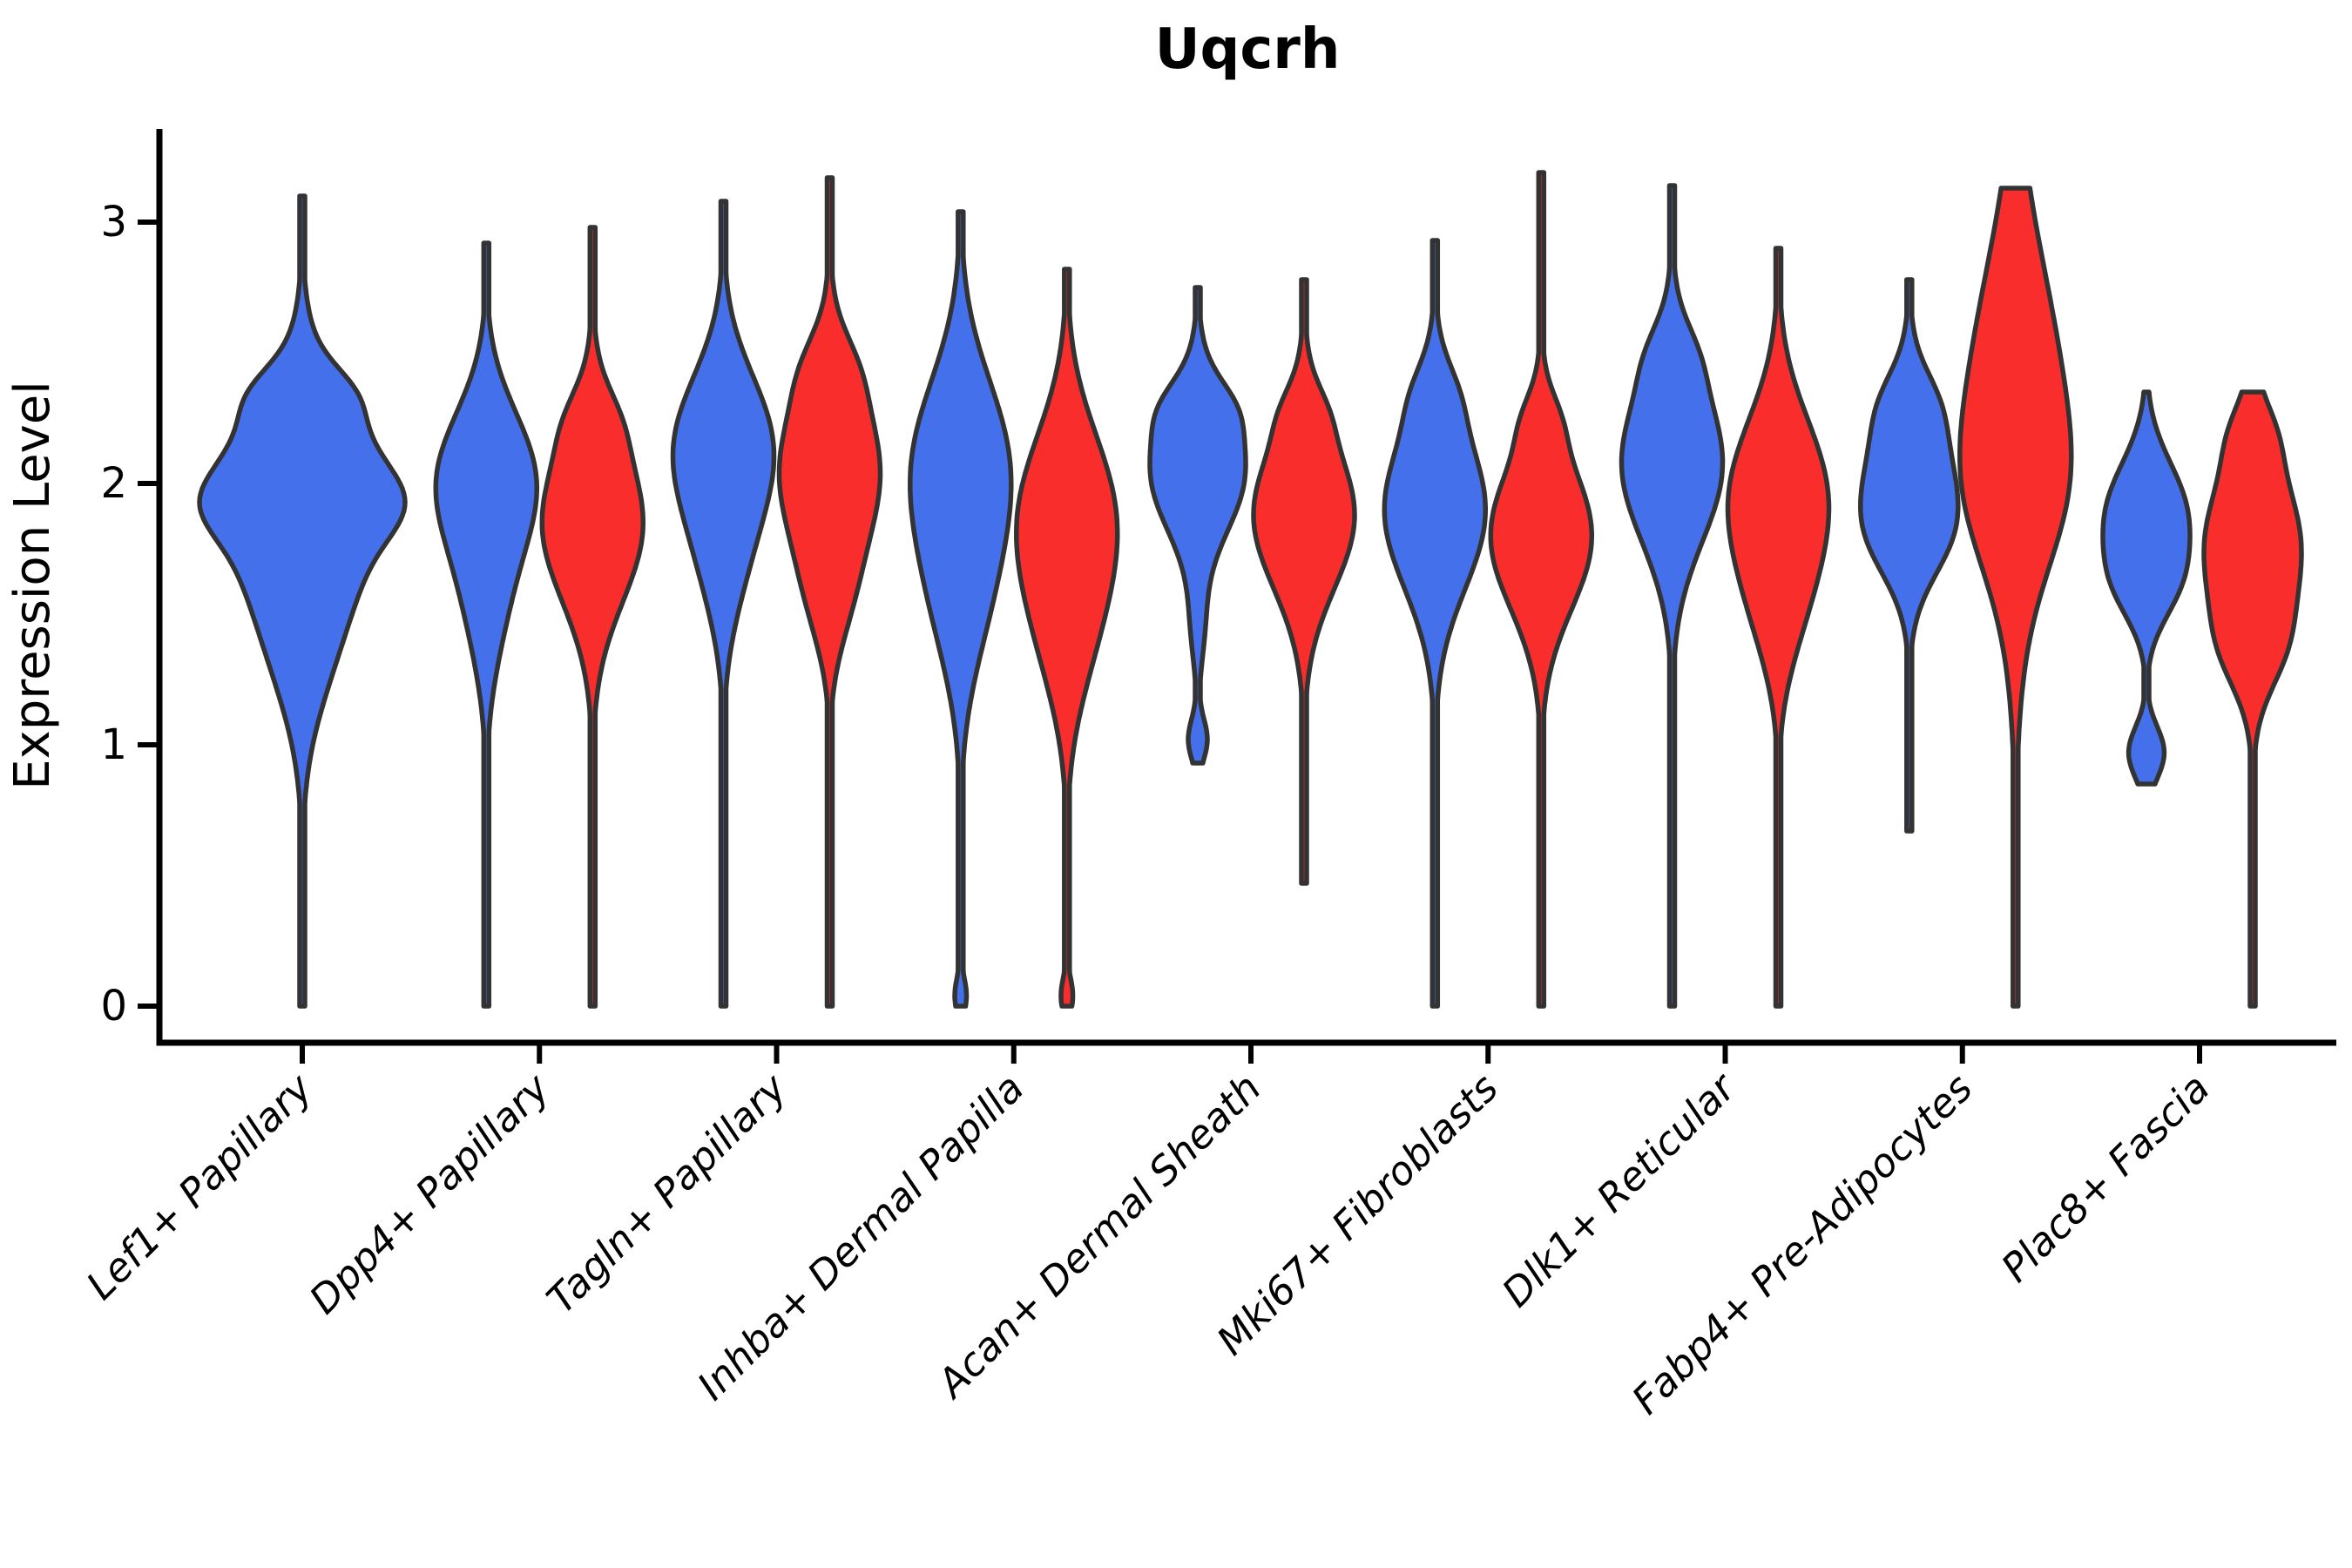  What do you see at coordinates (1067, 638) in the screenshot?
I see `violin-inhba-dermal-papilla-red` at bounding box center [1067, 638].